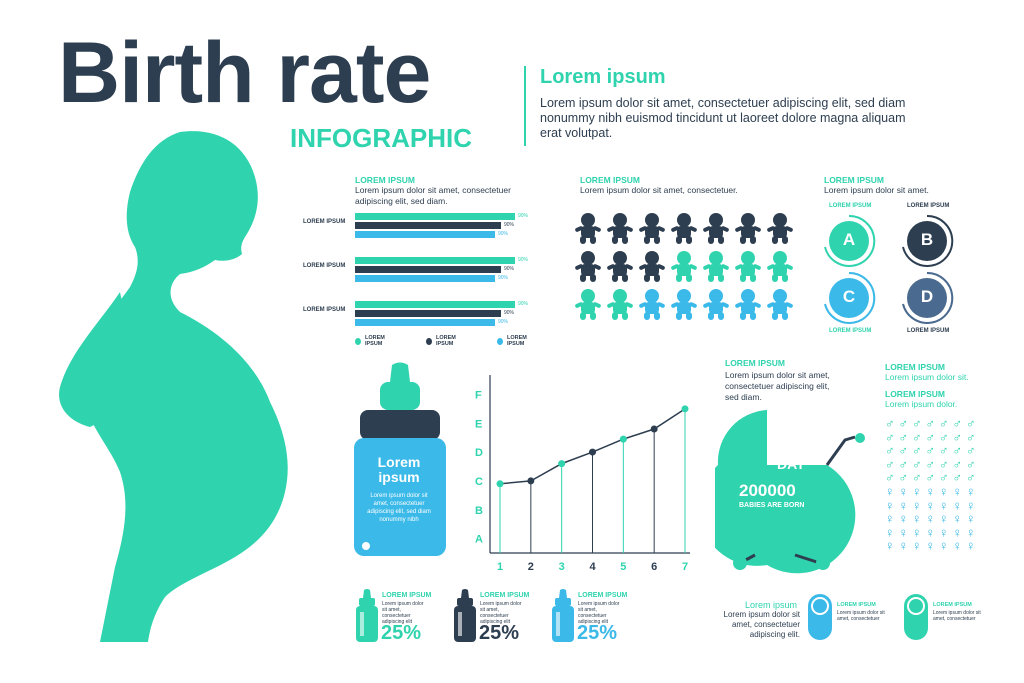 Image resolution: width=1024 pixels, height=683 pixels. I want to click on x-tick-label: 5, so click(623, 567).